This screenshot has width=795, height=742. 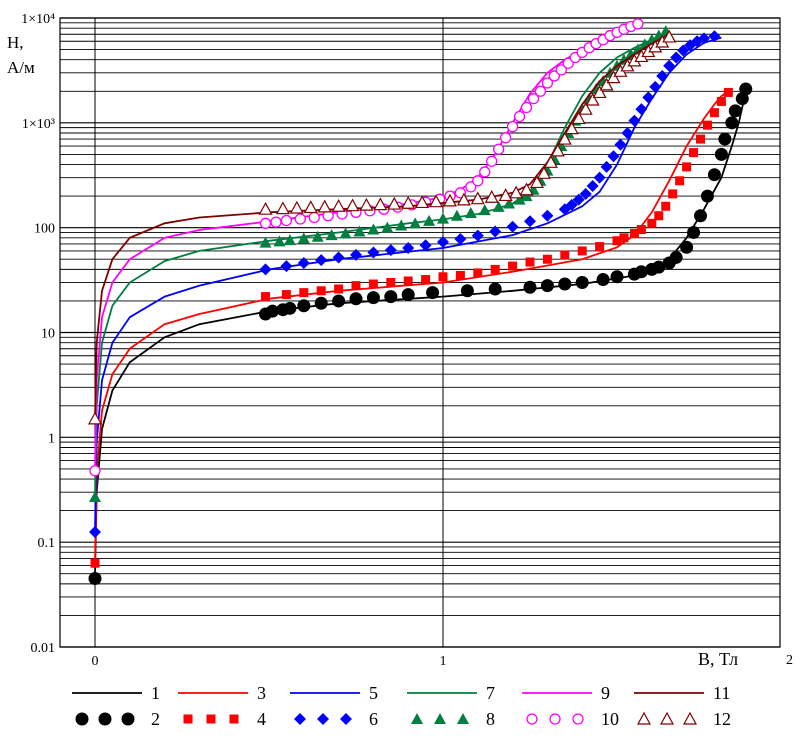 I want to click on legend-label: 9, so click(x=605, y=693).